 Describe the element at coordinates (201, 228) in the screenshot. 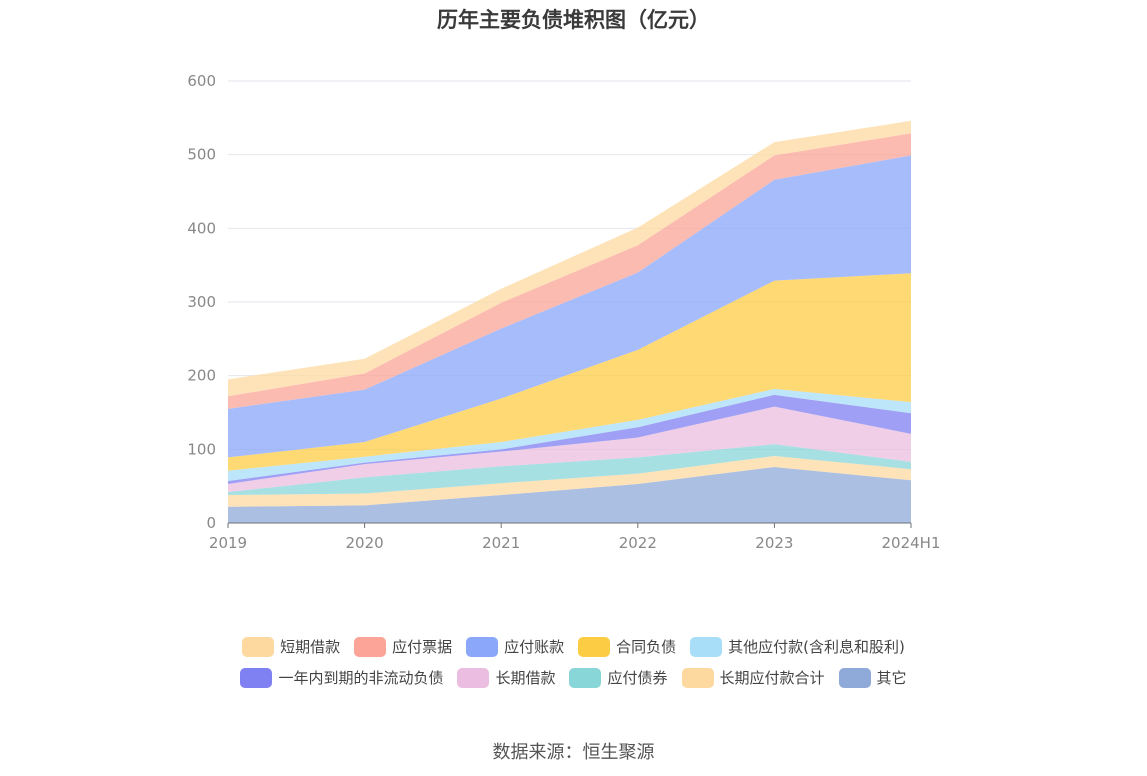

I see `y-tick-label: 400` at that location.